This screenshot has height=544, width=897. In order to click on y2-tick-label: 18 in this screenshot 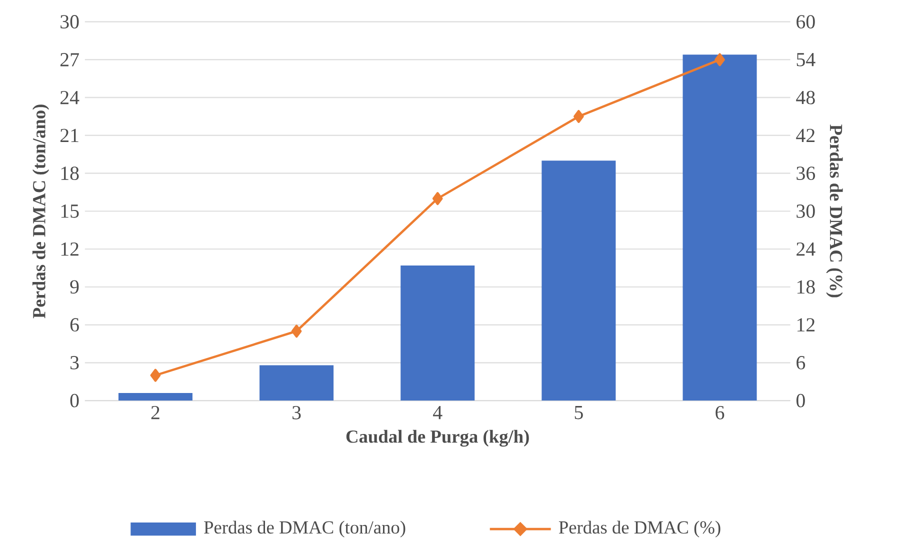, I will do `click(806, 287)`.